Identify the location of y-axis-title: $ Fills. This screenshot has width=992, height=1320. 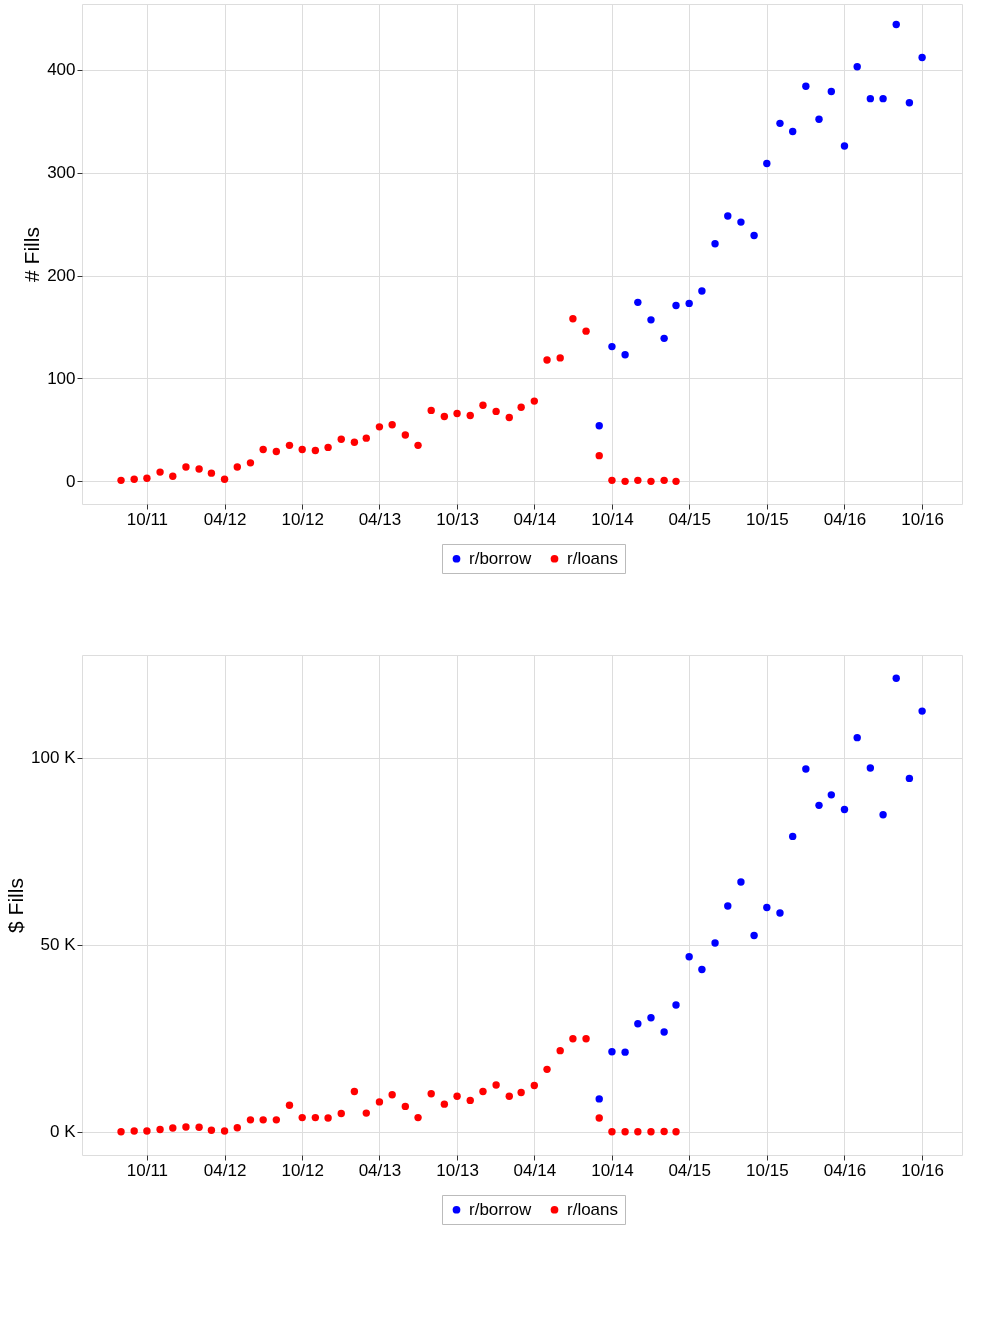
(16, 905).